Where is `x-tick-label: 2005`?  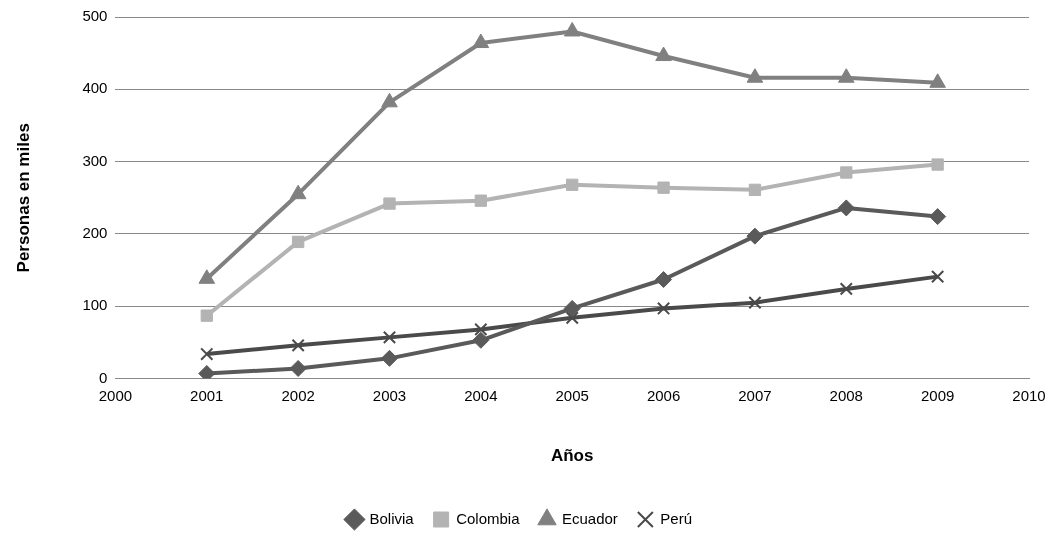 x-tick-label: 2005 is located at coordinates (572, 395).